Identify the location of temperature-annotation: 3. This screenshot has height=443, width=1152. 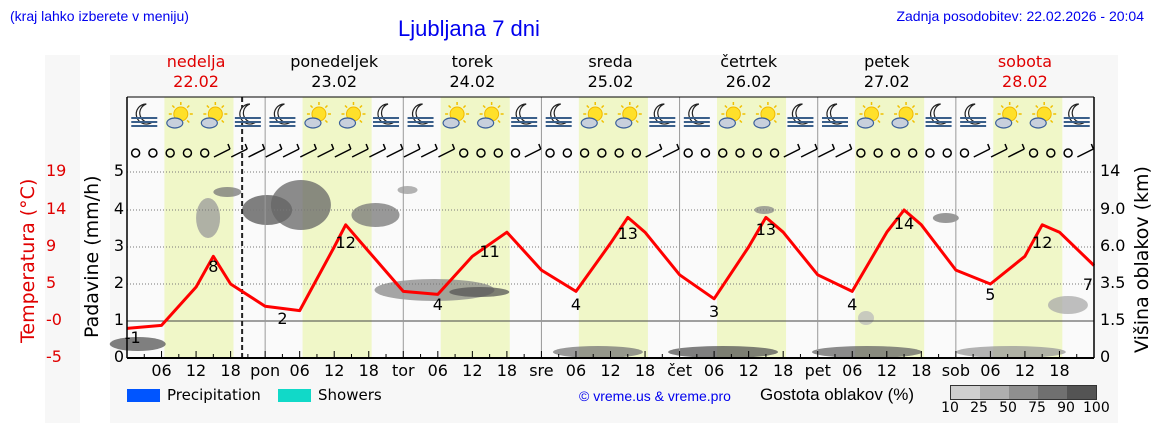
(714, 311).